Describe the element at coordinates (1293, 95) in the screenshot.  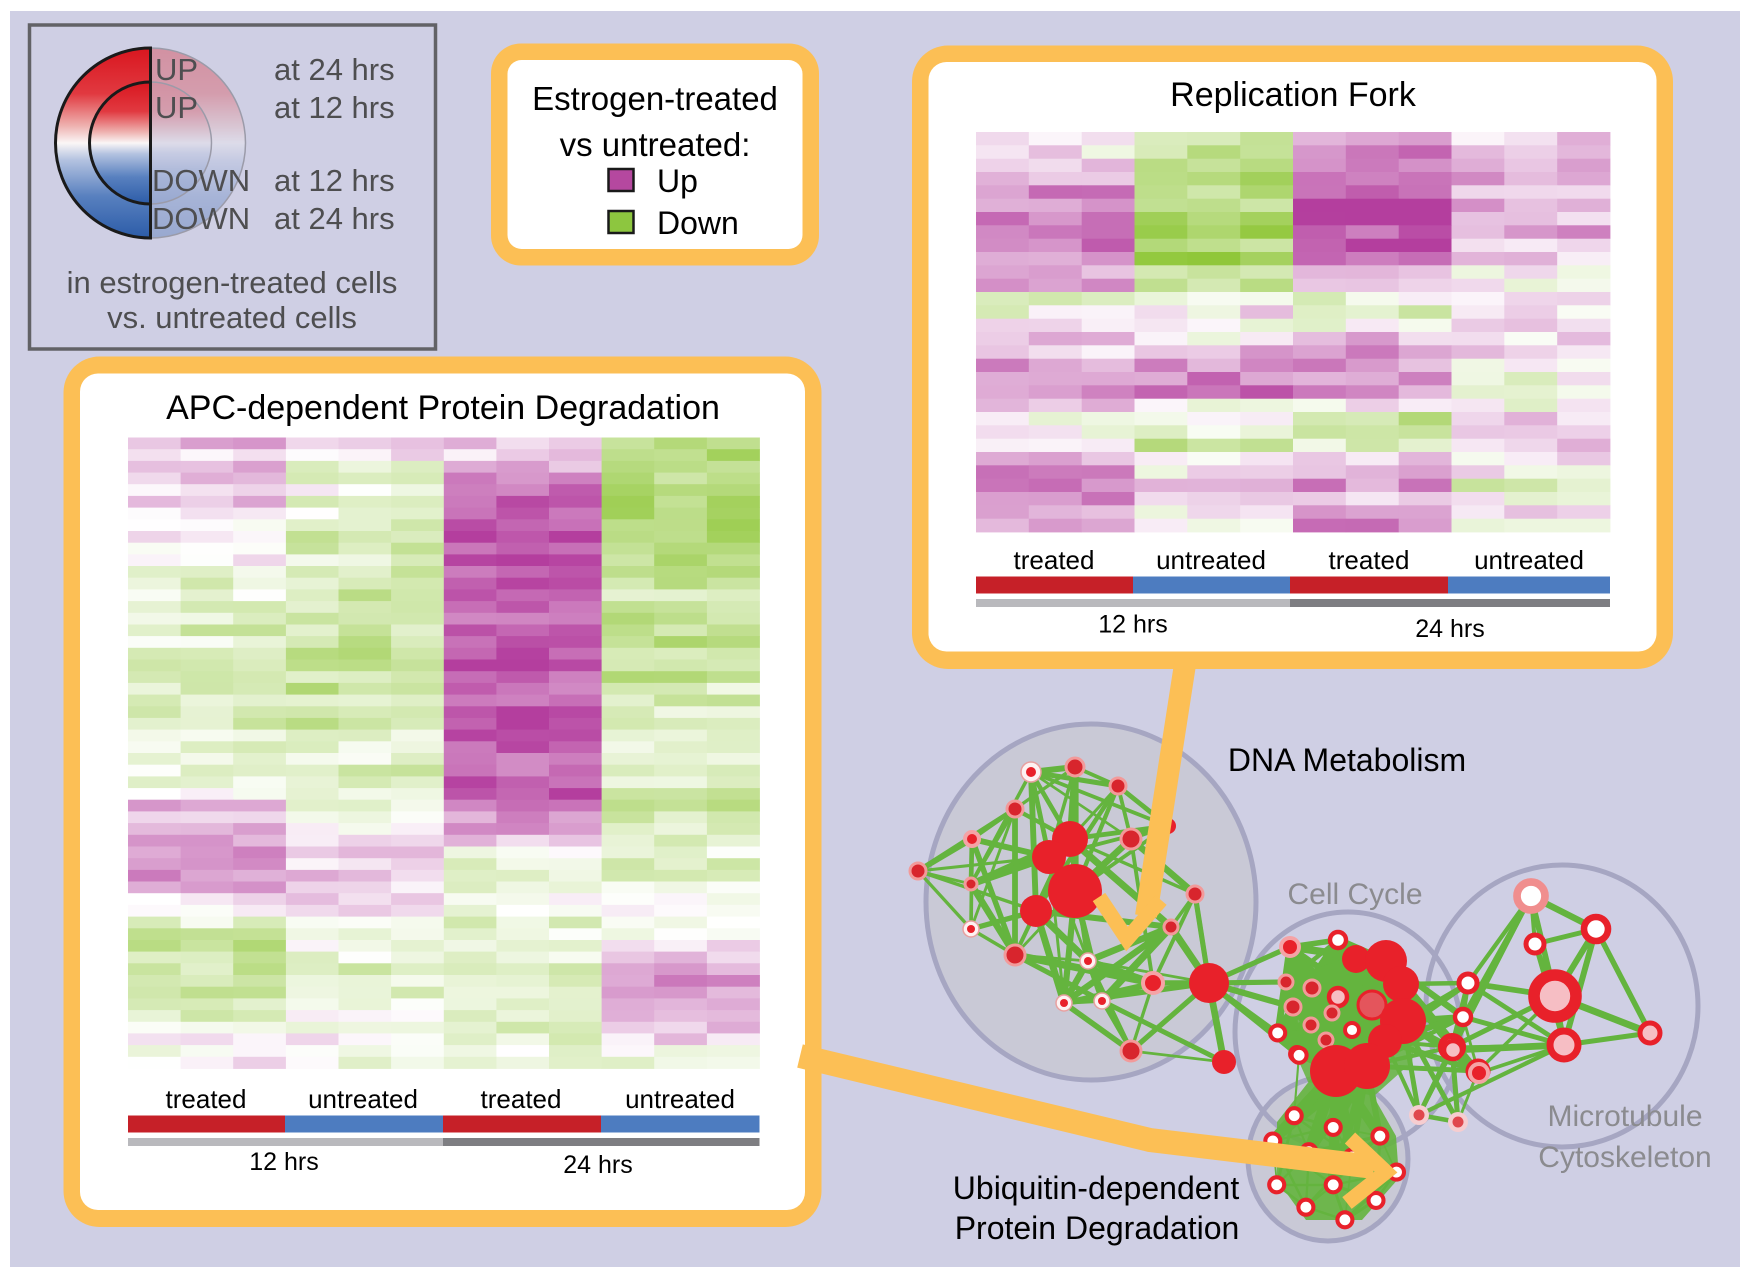
I see `svg-text: Replication Fork` at that location.